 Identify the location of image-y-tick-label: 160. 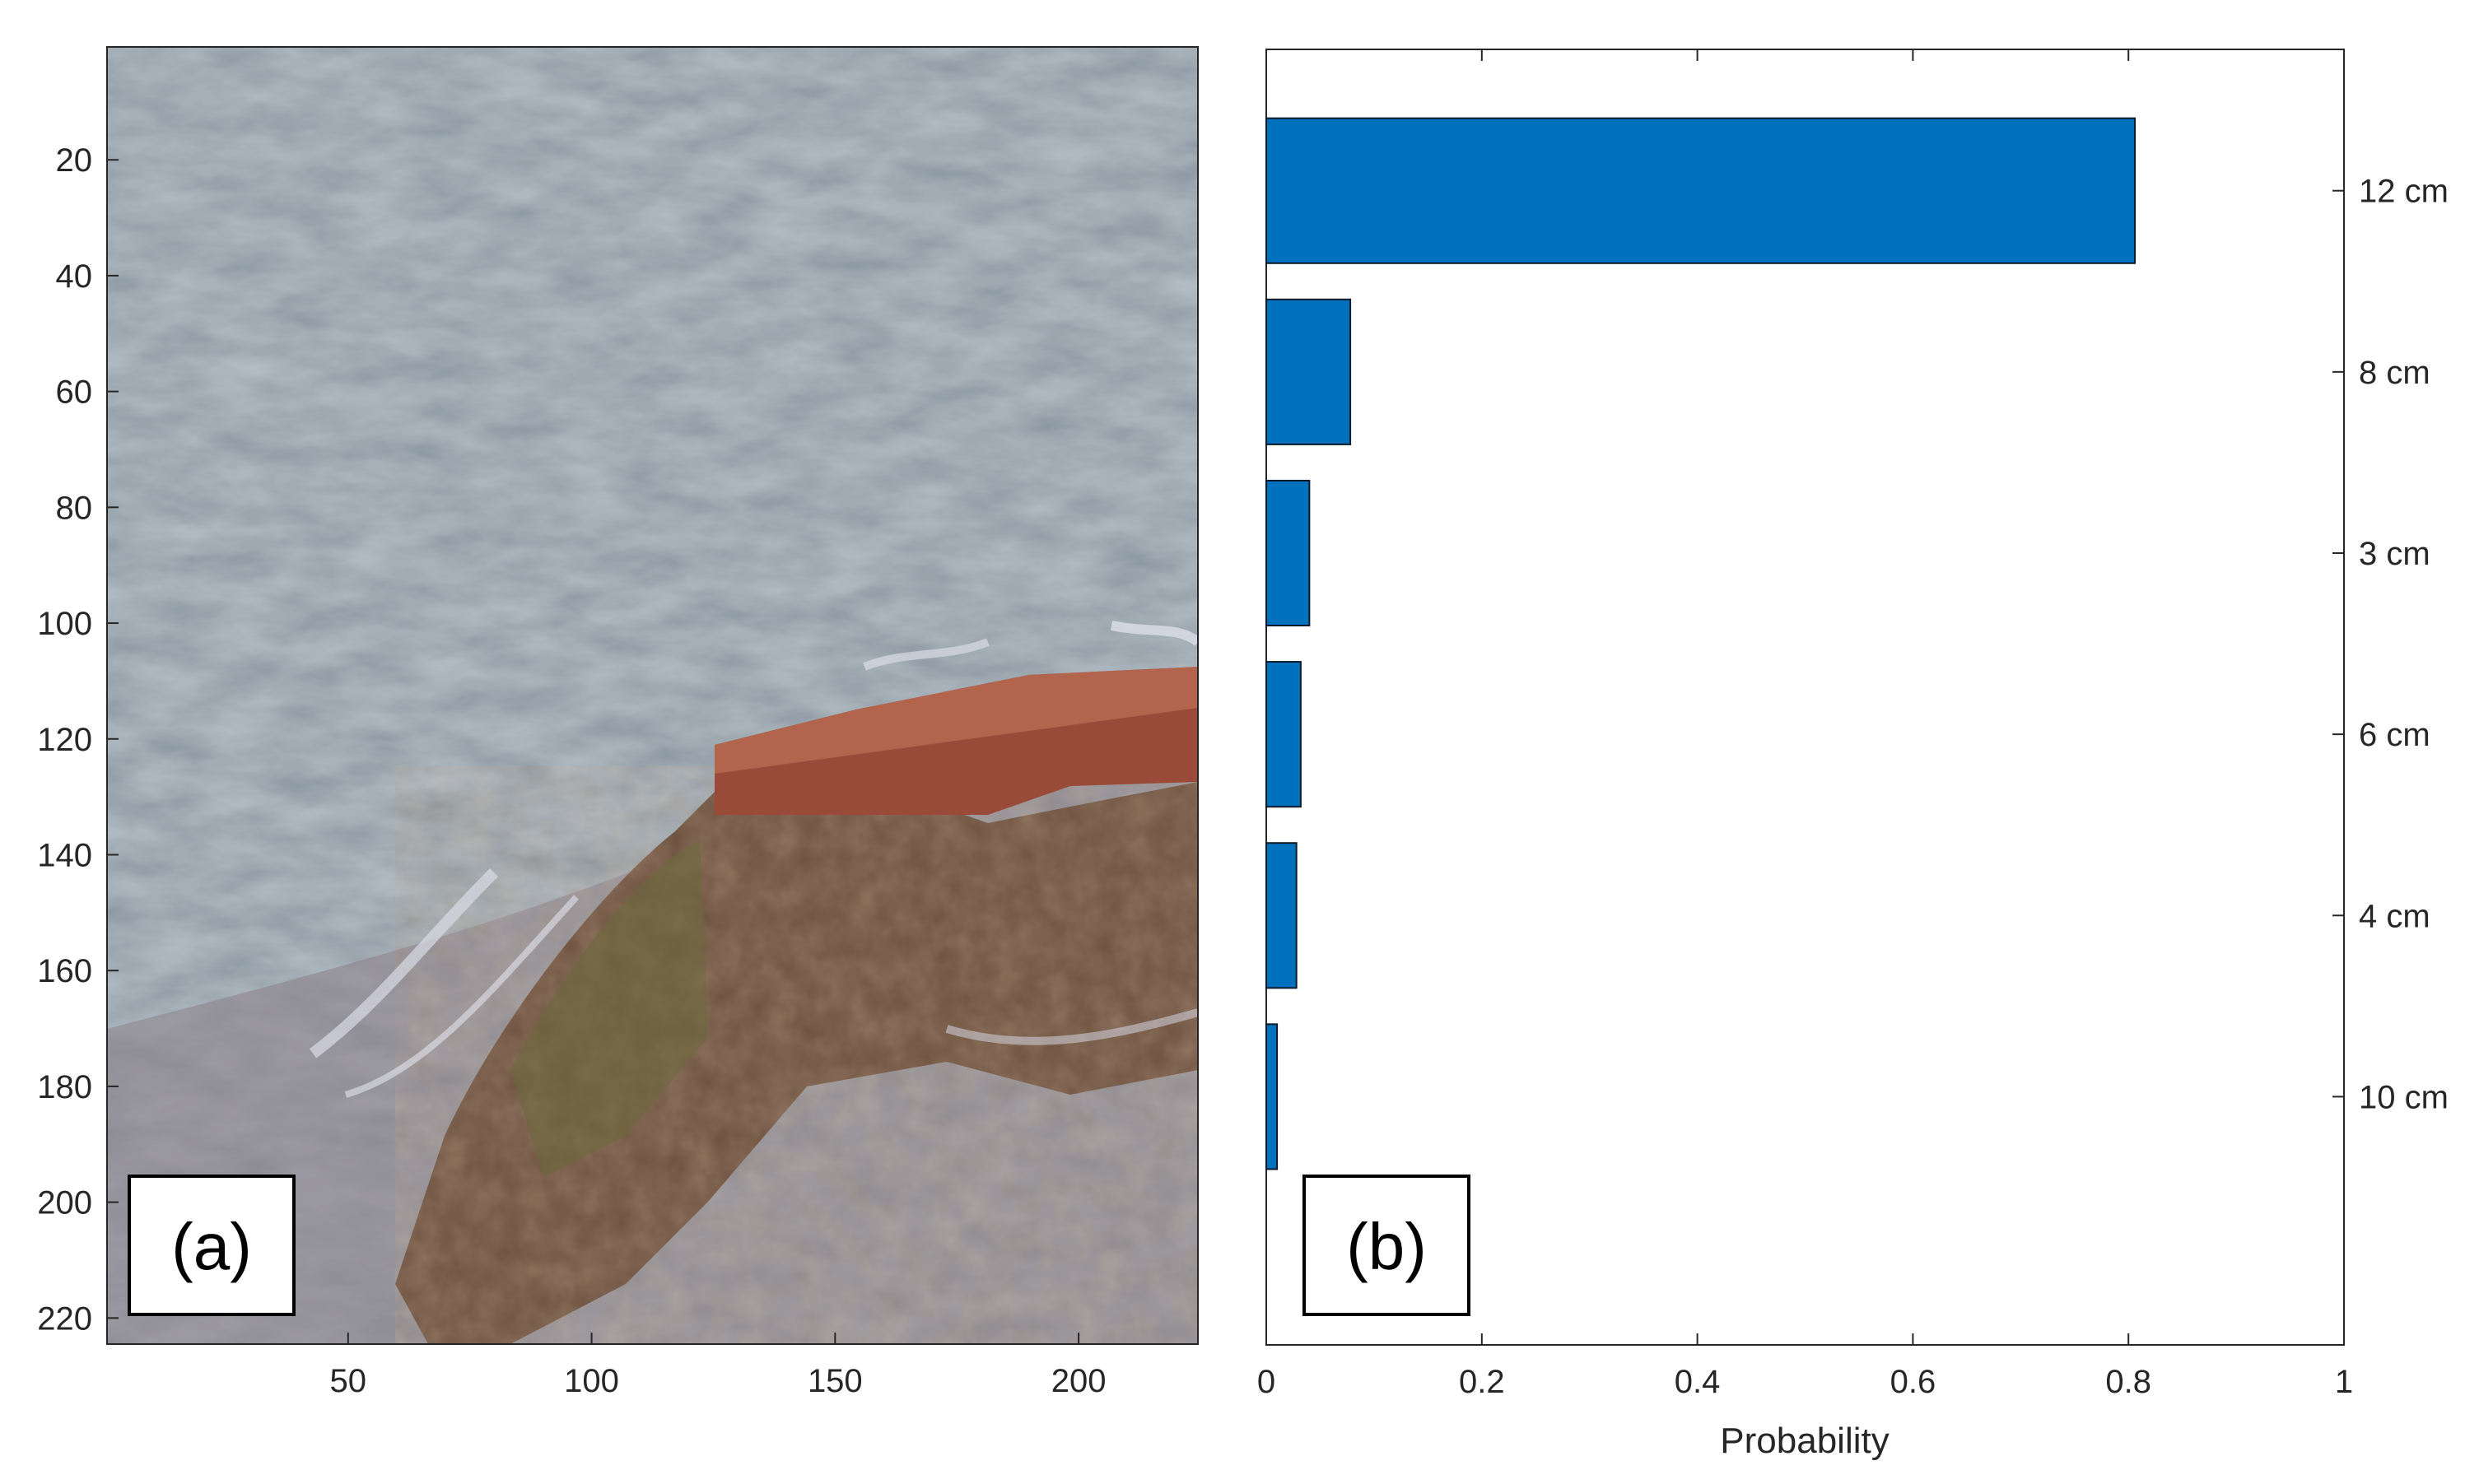
(64, 971).